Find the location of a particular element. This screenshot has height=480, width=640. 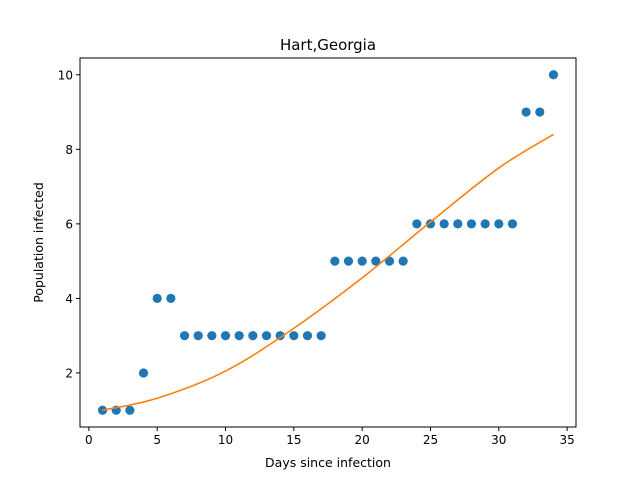

x-tick-label: 25 is located at coordinates (430, 440).